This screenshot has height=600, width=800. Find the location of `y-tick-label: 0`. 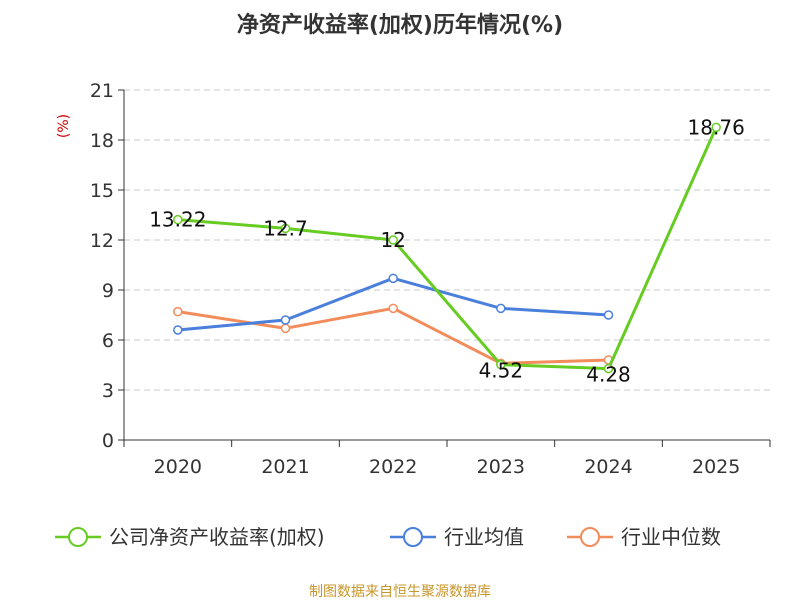

y-tick-label: 0 is located at coordinates (108, 441).